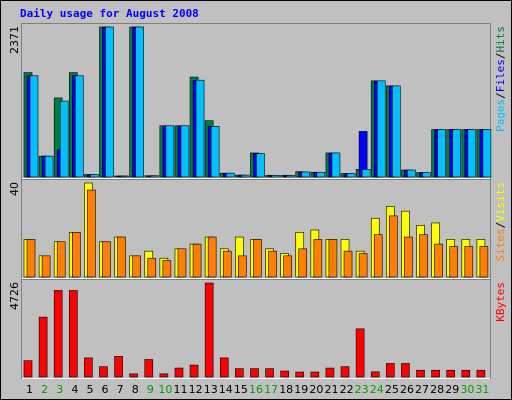 The width and height of the screenshot is (512, 400). I want to click on panel-max-label: 2371, so click(14, 40).